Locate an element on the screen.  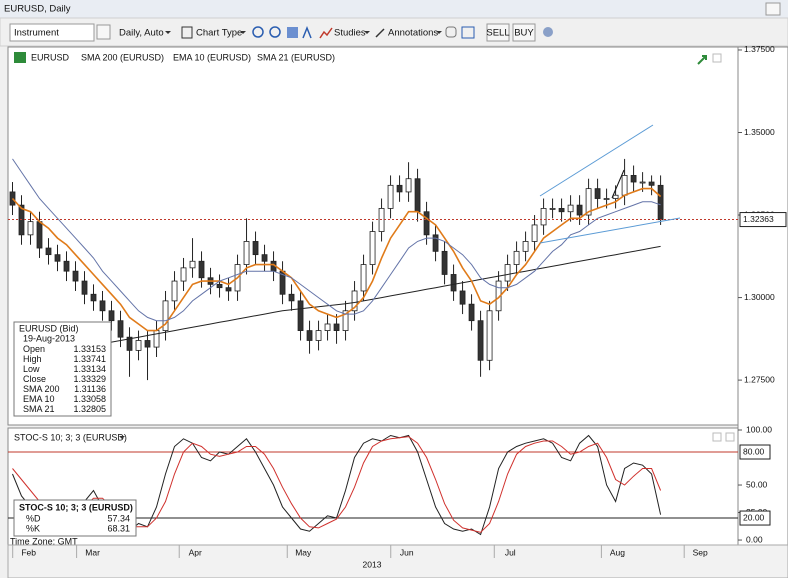
zoom-out is located at coordinates (275, 32).